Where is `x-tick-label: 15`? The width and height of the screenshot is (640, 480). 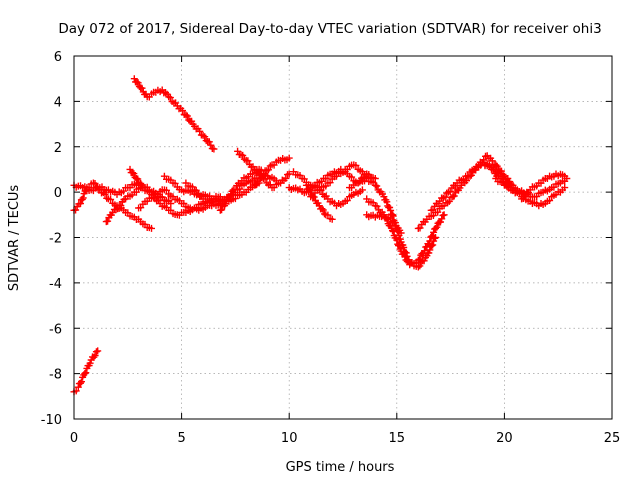
x-tick-label: 15 is located at coordinates (397, 438).